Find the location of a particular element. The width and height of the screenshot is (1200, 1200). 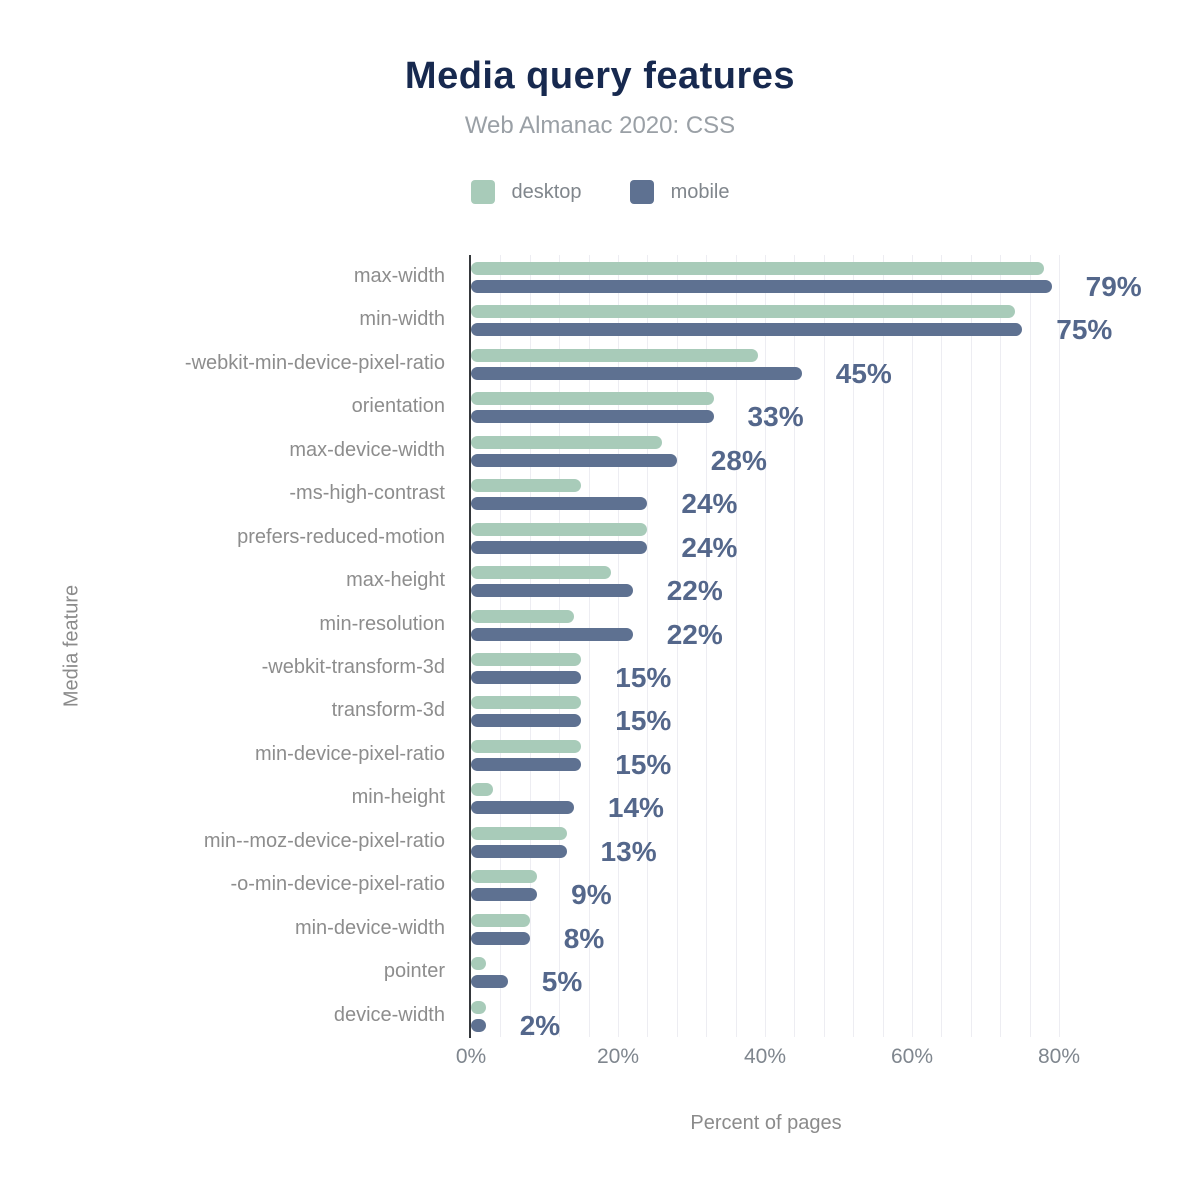

legend-item-mobile: mobile is located at coordinates (679, 192).